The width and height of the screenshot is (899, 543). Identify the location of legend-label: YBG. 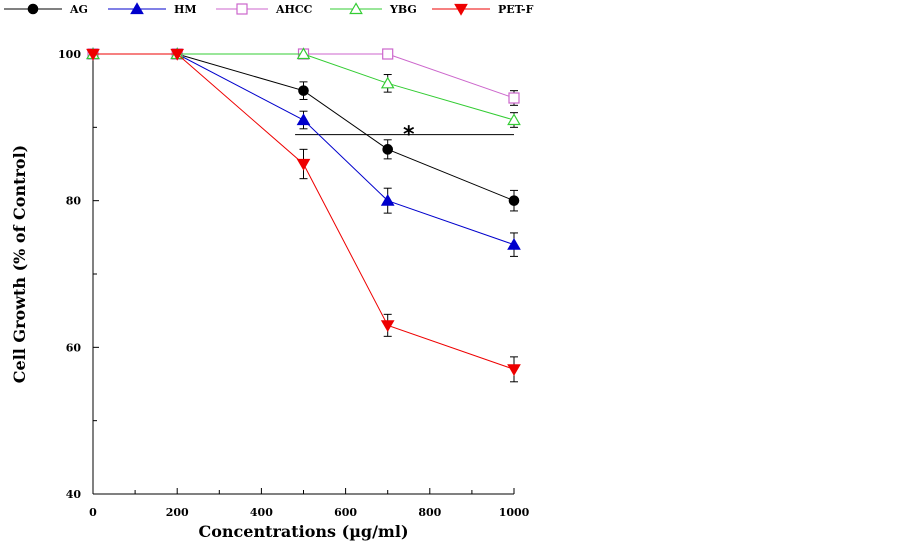
(403, 9).